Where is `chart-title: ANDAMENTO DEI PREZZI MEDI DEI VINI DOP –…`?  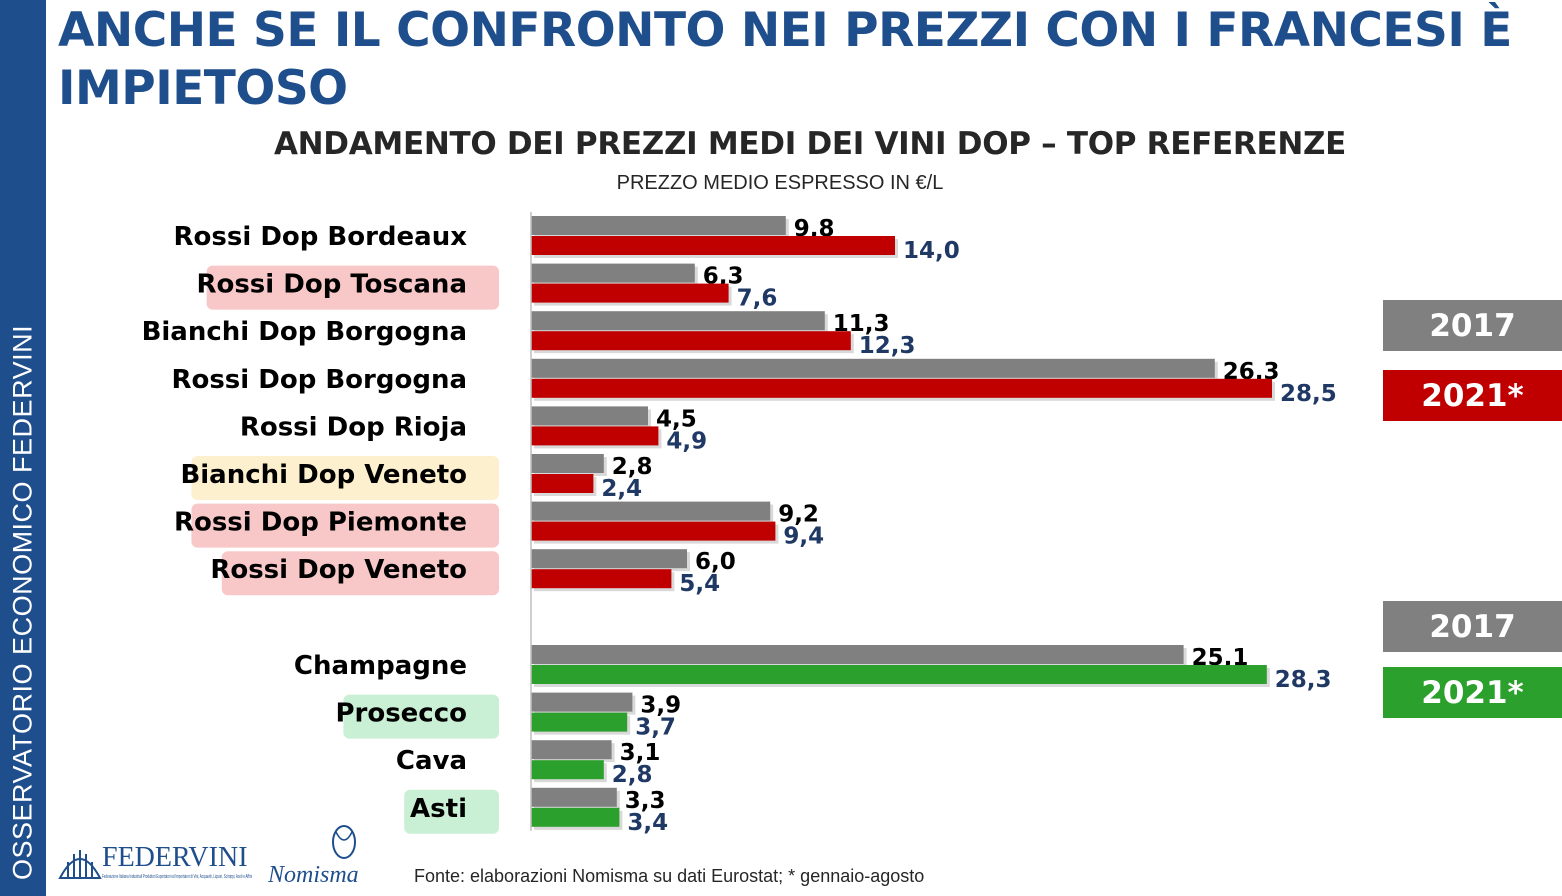
chart-title: ANDAMENTO DEI PREZZI MEDI DEI VINI DOP –… is located at coordinates (810, 144).